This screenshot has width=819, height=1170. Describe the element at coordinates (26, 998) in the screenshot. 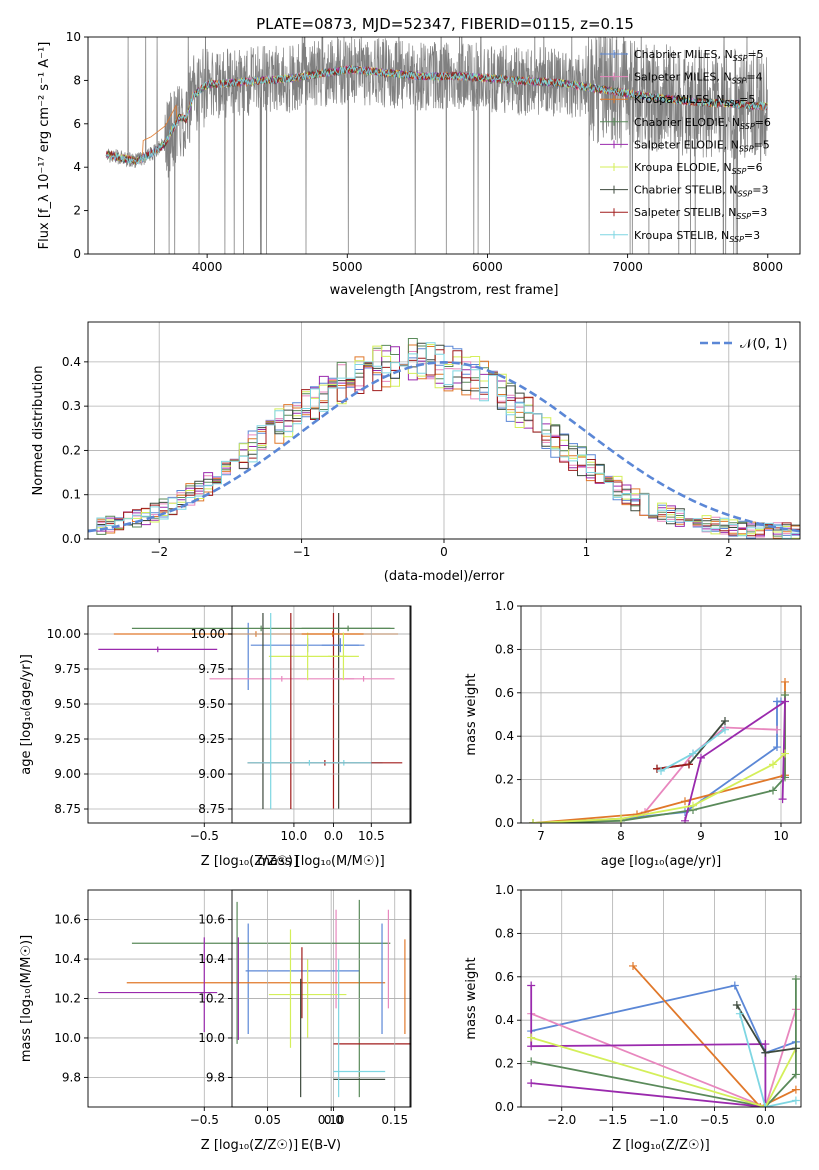

I see `y-axis-label: mass [log₁₀(M/M☉)]` at that location.